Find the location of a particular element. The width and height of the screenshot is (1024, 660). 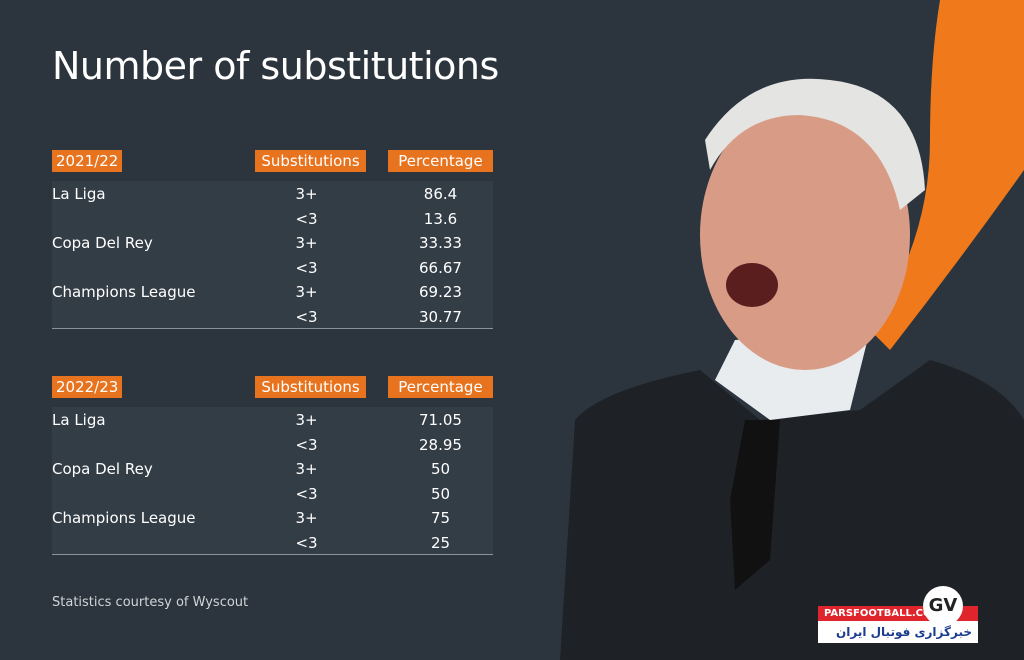

season-label: 2021/22 is located at coordinates (87, 161).